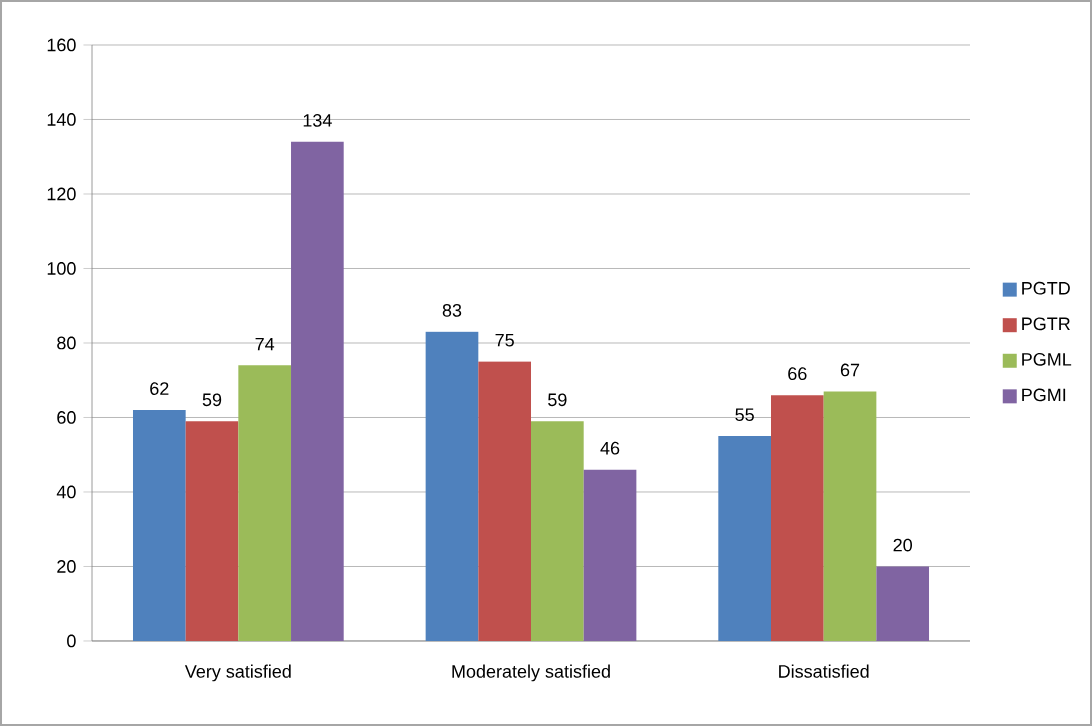 The width and height of the screenshot is (1092, 726). Describe the element at coordinates (797, 374) in the screenshot. I see `data-label: 66` at that location.